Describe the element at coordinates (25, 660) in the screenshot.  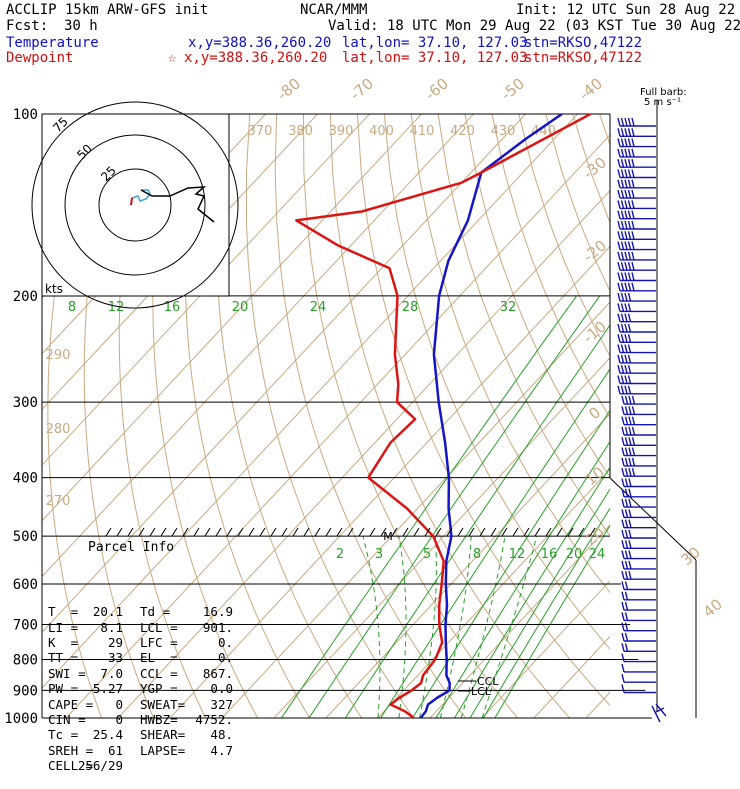
I see `pressure-tick-label: 800` at that location.